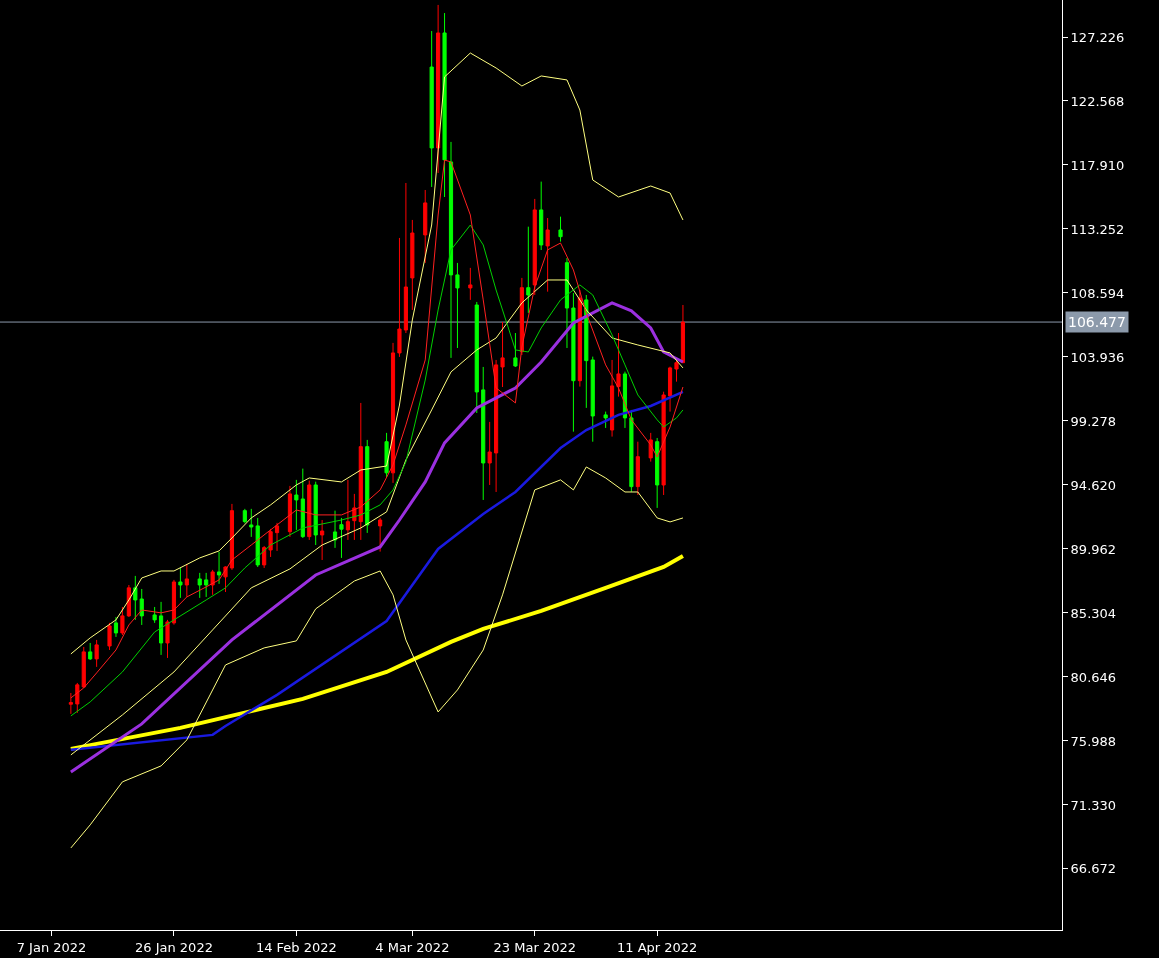 This screenshot has width=1159, height=958. I want to click on ref-line-label: 106.477, so click(1097, 322).